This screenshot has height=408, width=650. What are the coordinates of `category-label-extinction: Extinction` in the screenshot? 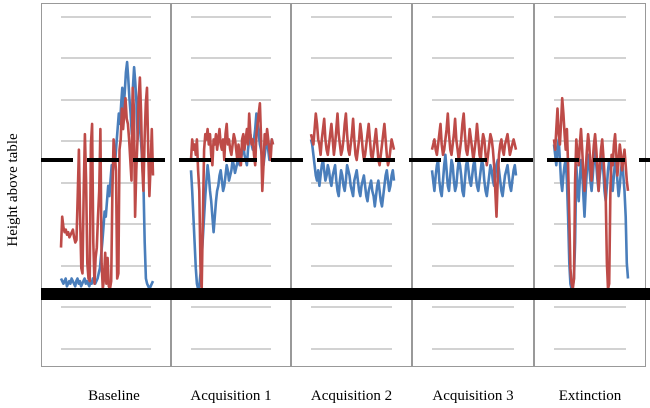 It's located at (590, 396).